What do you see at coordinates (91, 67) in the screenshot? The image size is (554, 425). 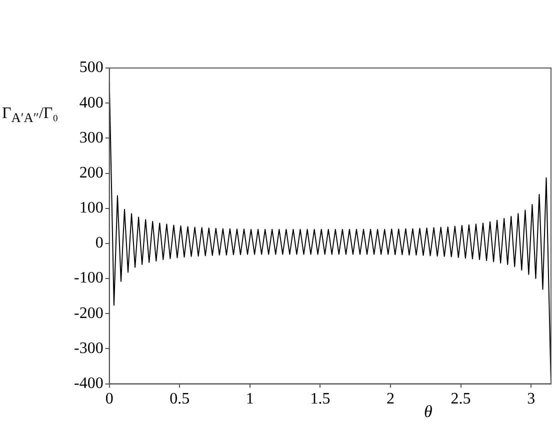 I see `y-tick-label: 500` at bounding box center [91, 67].